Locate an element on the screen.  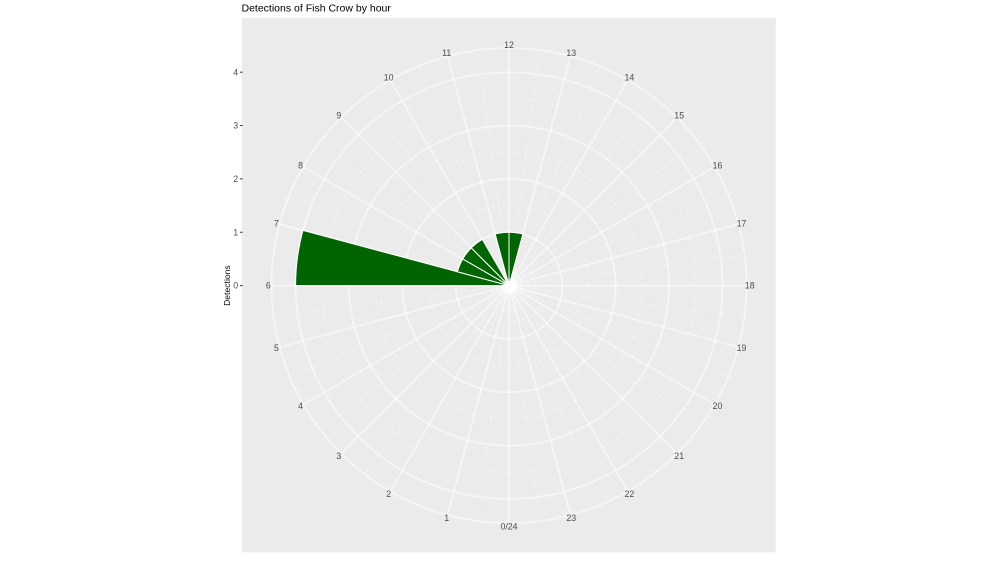
svg-text: 19 is located at coordinates (742, 348).